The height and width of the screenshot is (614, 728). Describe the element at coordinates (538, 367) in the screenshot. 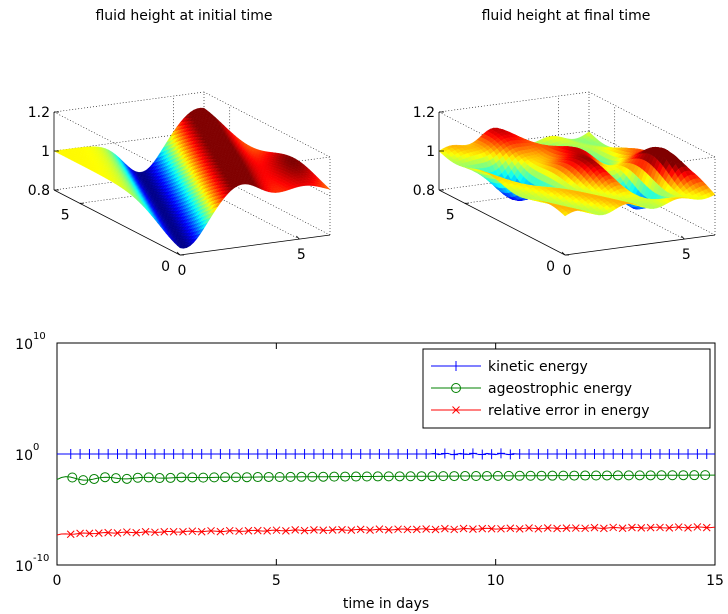

I see `legend-label: kinetic energy` at that location.